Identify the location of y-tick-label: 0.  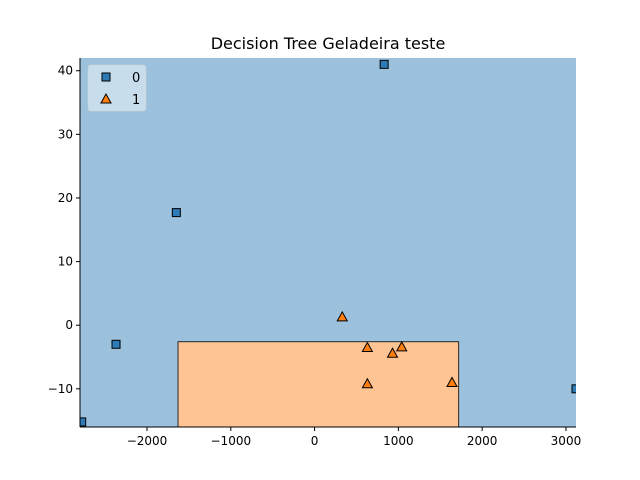
(69, 325).